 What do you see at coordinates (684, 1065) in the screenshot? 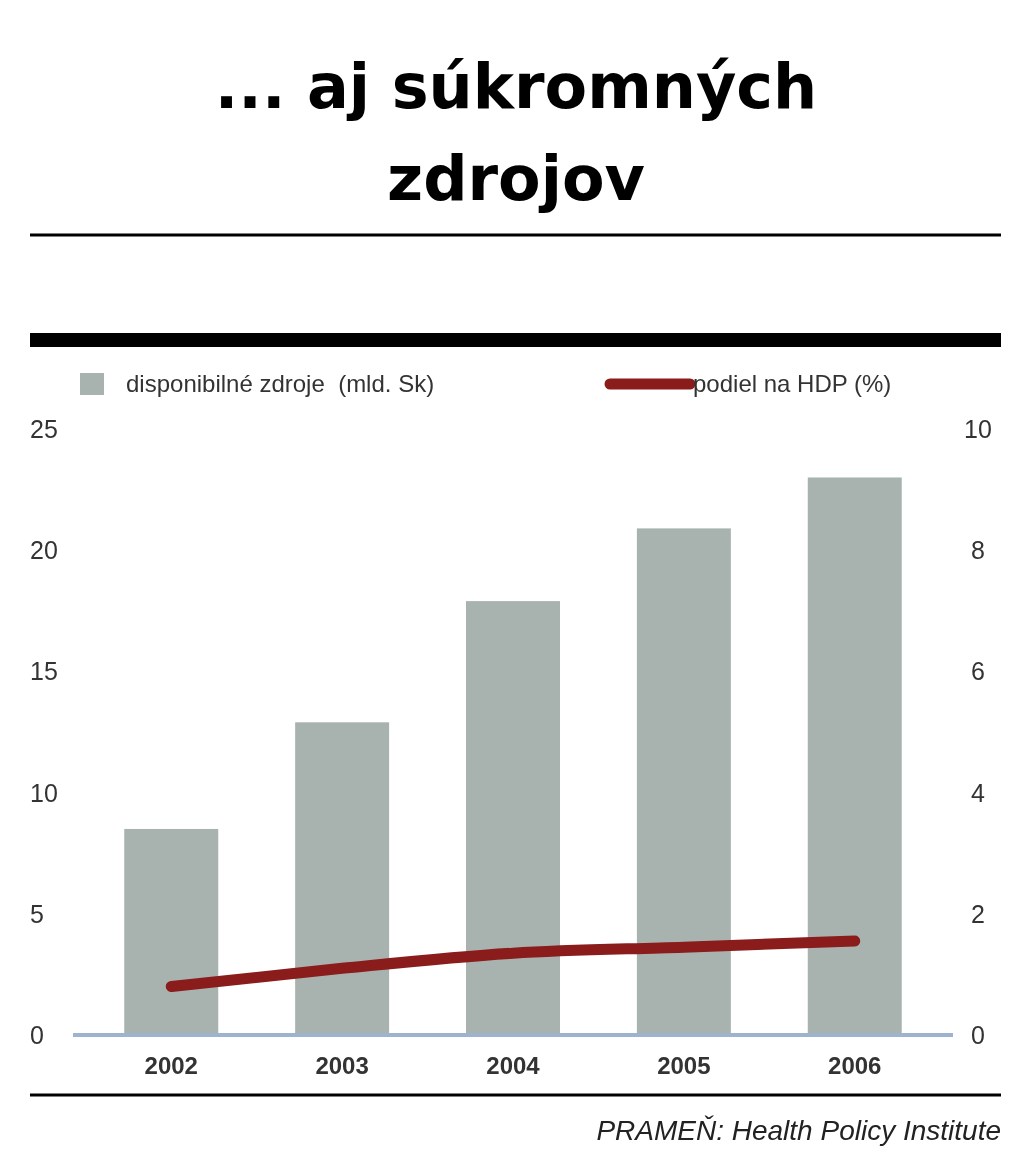
I see `x-tick-label: 2005` at bounding box center [684, 1065].